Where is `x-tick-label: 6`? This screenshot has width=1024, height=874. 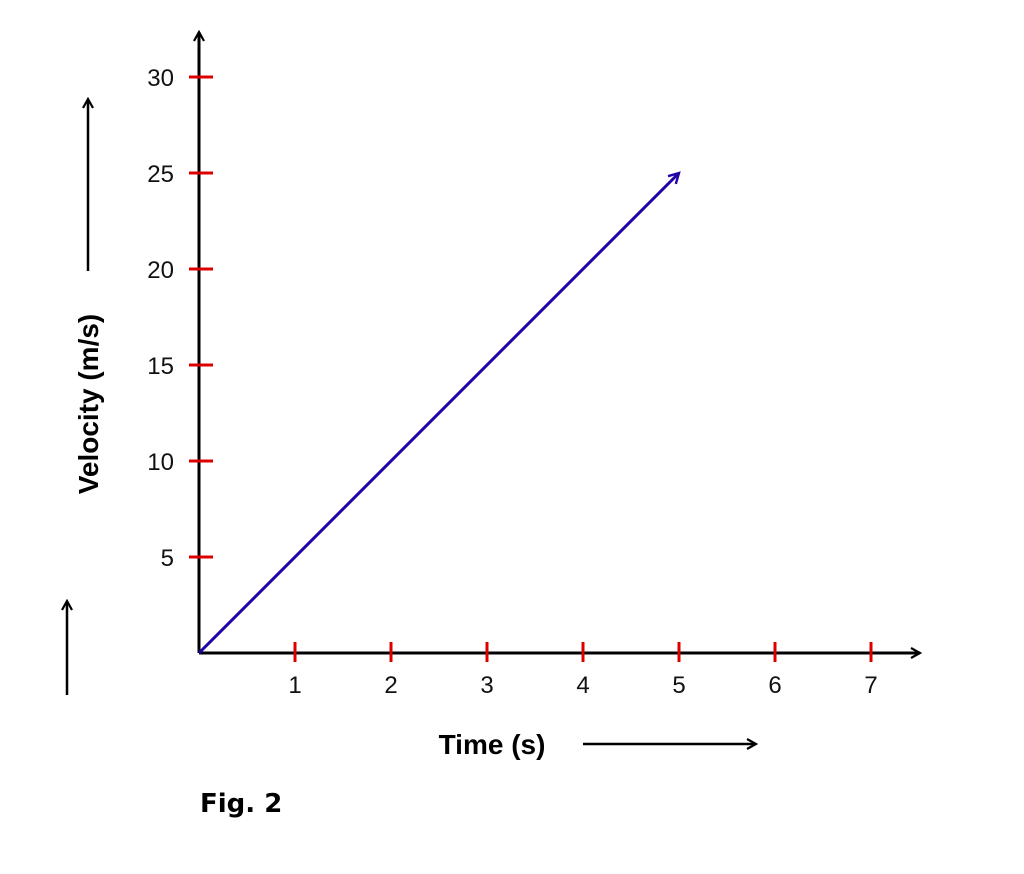
x-tick-label: 6 is located at coordinates (774, 685).